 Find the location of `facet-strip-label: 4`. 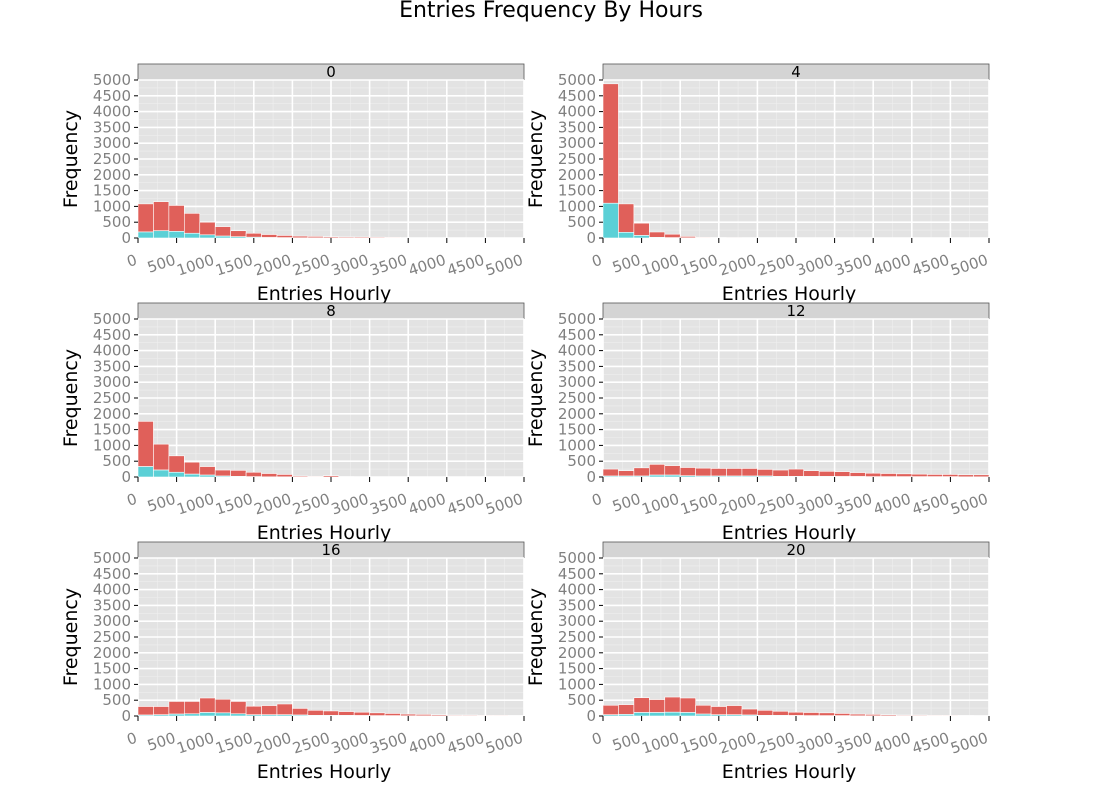

facet-strip-label: 4 is located at coordinates (796, 72).